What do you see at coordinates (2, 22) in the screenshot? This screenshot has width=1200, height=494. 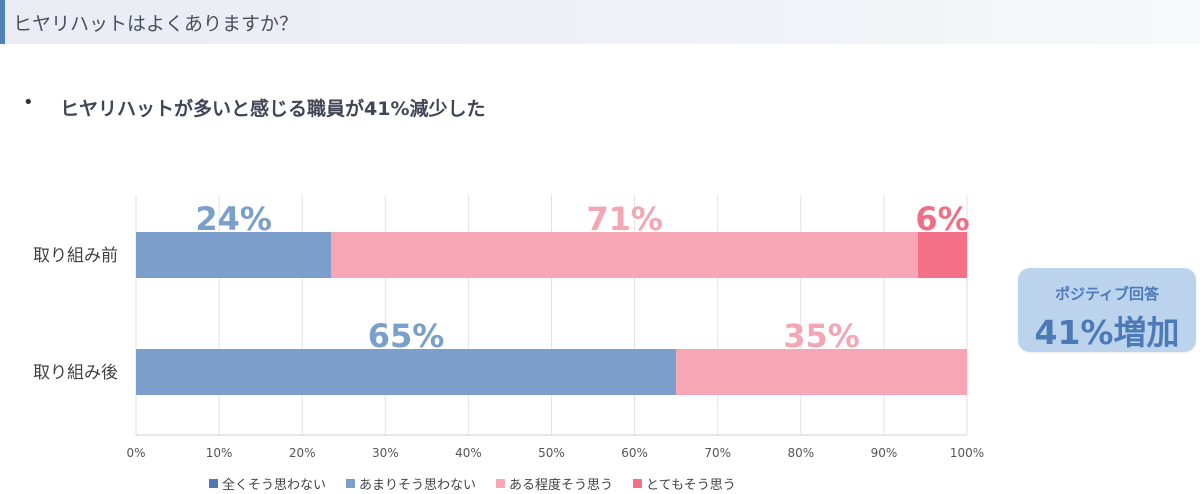 I see `header-accent` at bounding box center [2, 22].